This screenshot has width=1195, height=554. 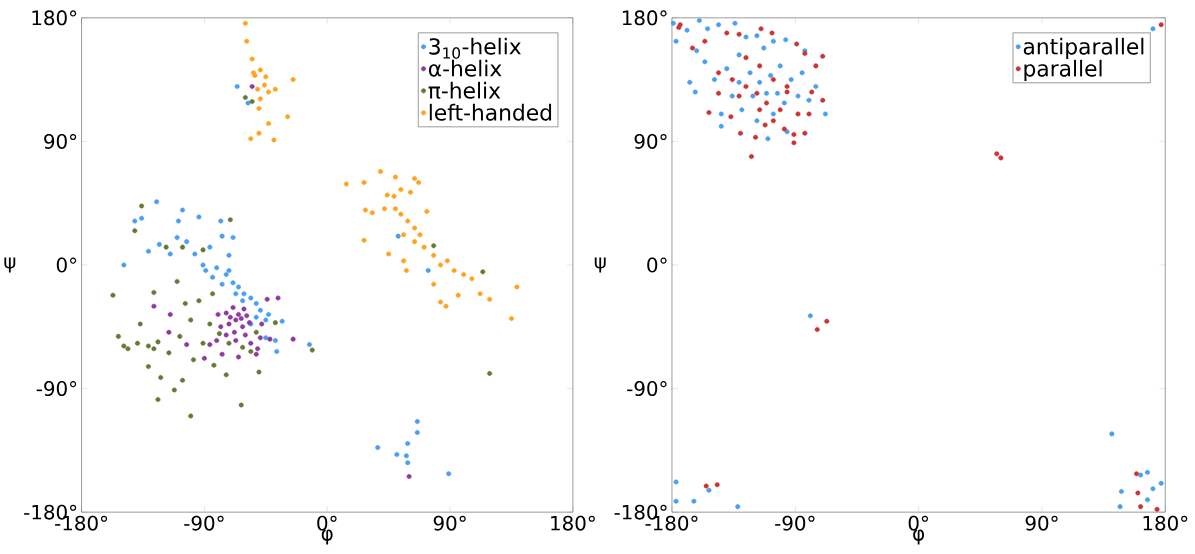 What do you see at coordinates (465, 68) in the screenshot?
I see `legend-label: α-helix` at bounding box center [465, 68].